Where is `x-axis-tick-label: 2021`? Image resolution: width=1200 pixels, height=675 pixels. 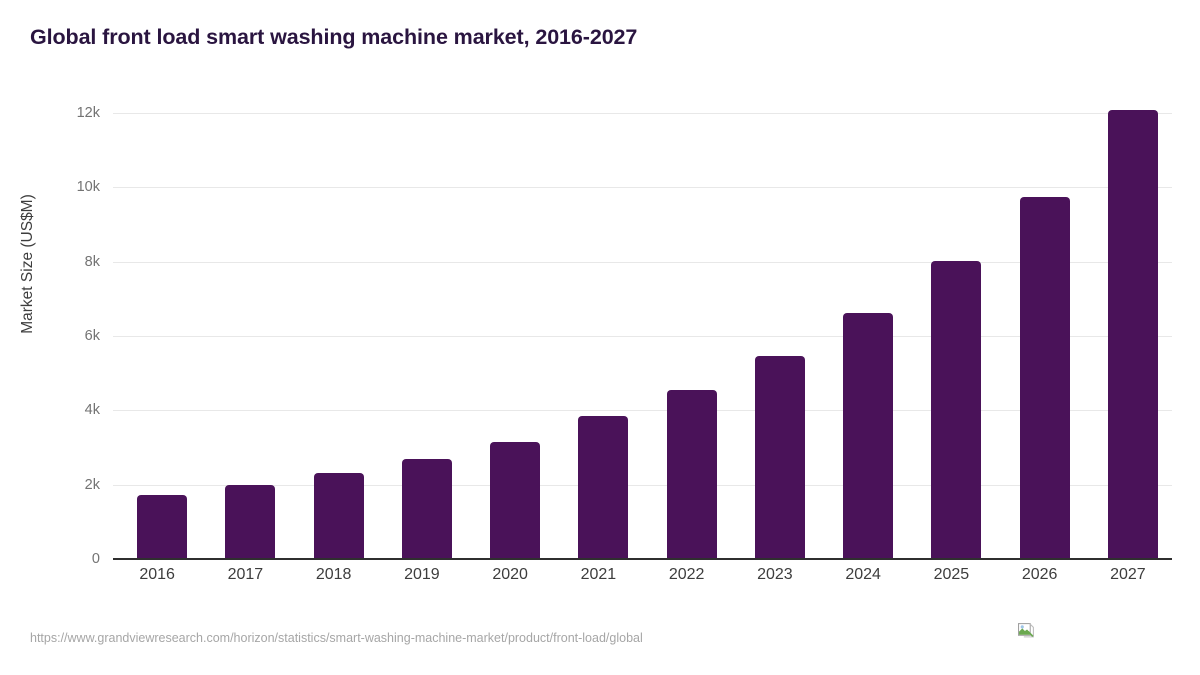 x-axis-tick-label: 2021 is located at coordinates (598, 574).